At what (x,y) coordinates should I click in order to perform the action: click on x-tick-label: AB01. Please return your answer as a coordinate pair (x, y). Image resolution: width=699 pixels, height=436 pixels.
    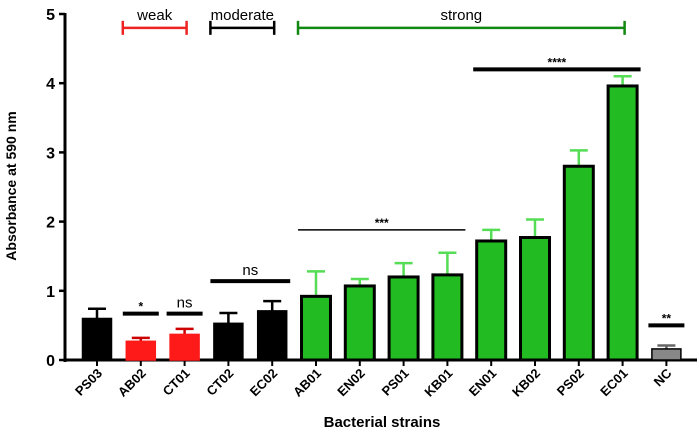
    Looking at the image, I should click on (307, 383).